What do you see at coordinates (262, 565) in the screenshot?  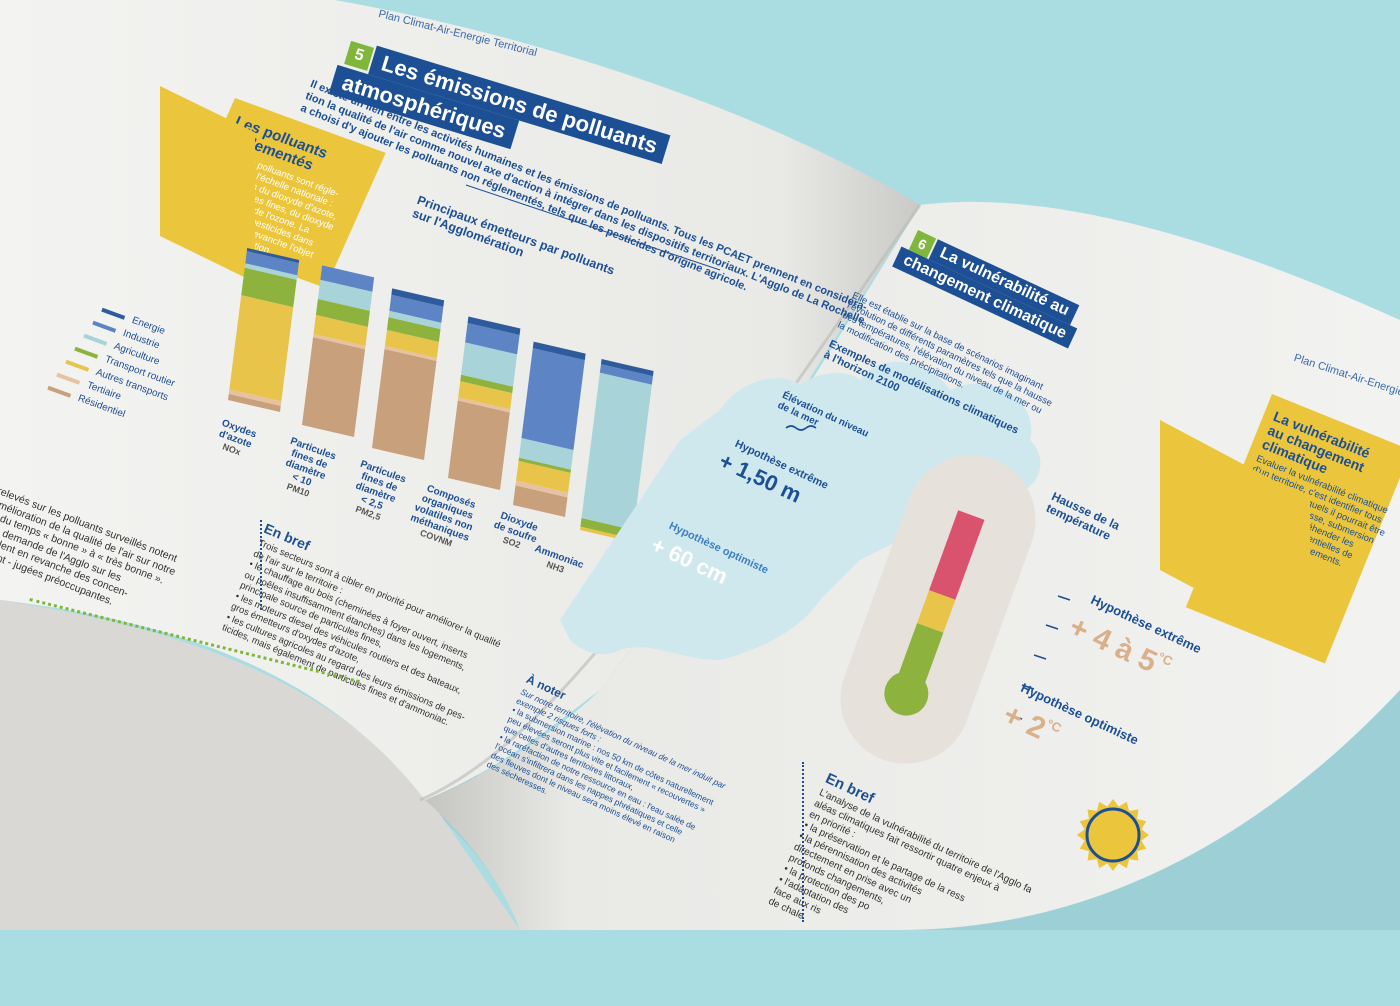 I see `en-bref-divider` at bounding box center [262, 565].